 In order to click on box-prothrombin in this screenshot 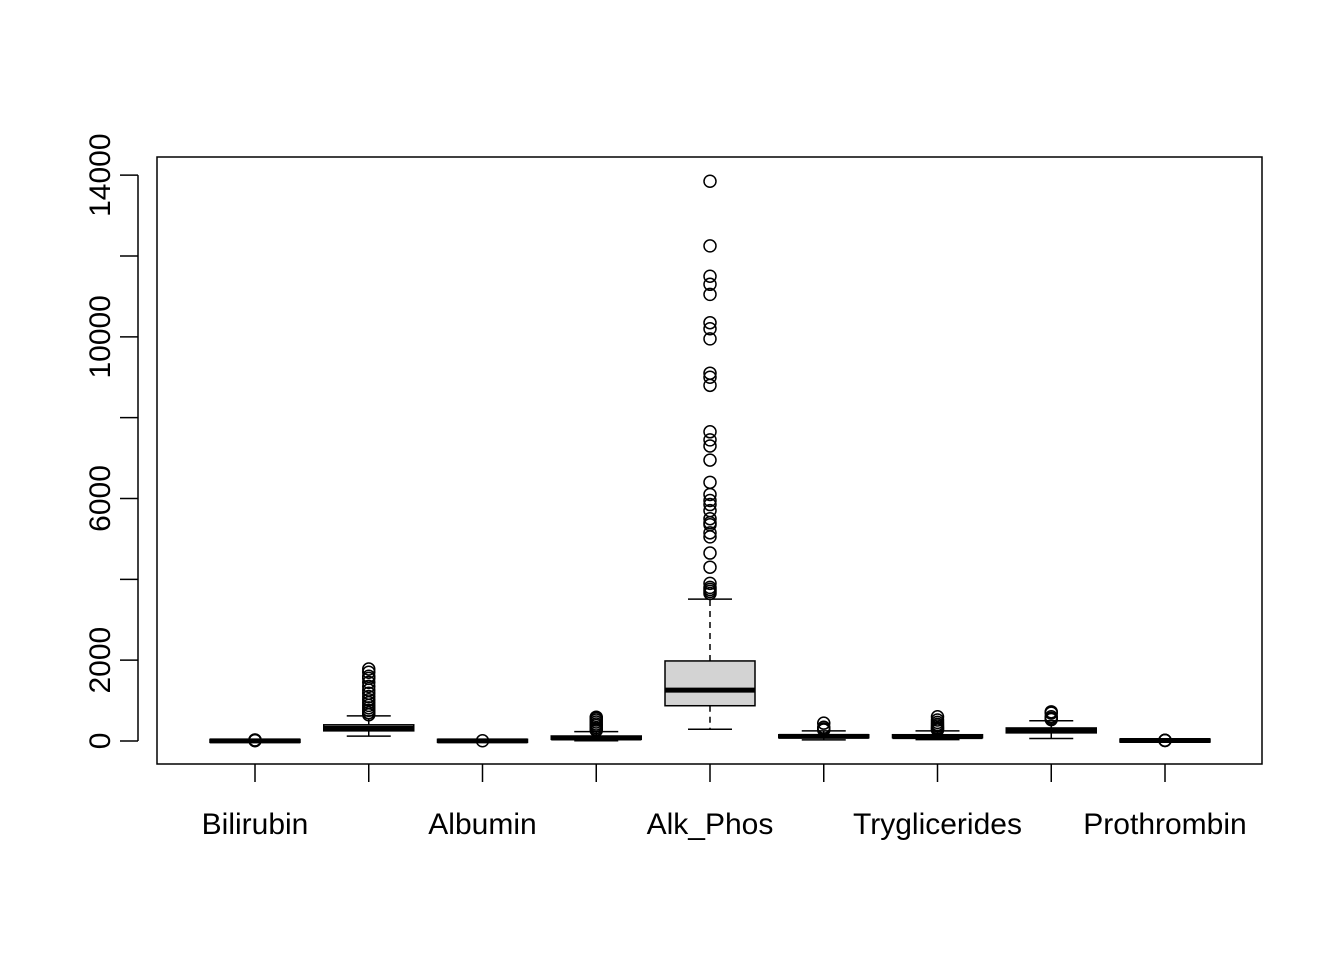, I will do `click(1165, 740)`.